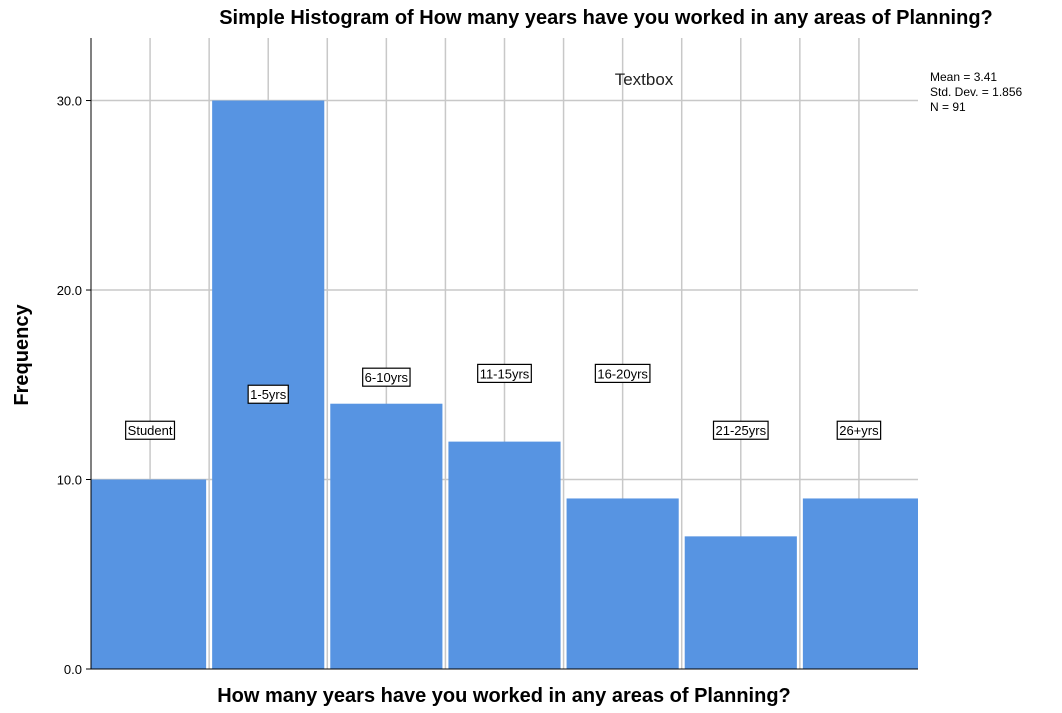 This screenshot has height=713, width=1062. Describe the element at coordinates (622, 583) in the screenshot. I see `bar-16-20yrs` at that location.